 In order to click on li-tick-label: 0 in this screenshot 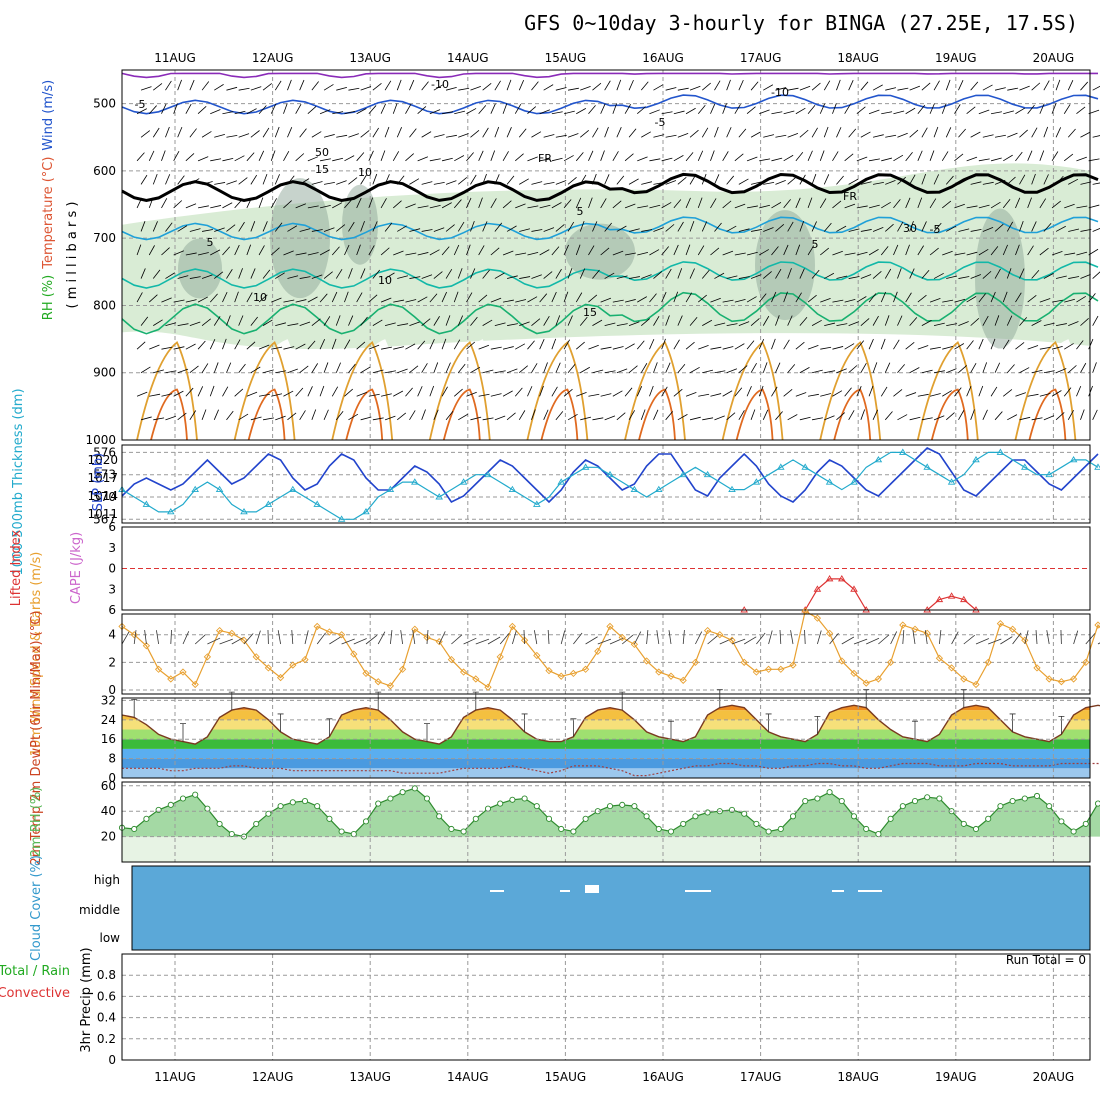, I will do `click(112, 569)`.